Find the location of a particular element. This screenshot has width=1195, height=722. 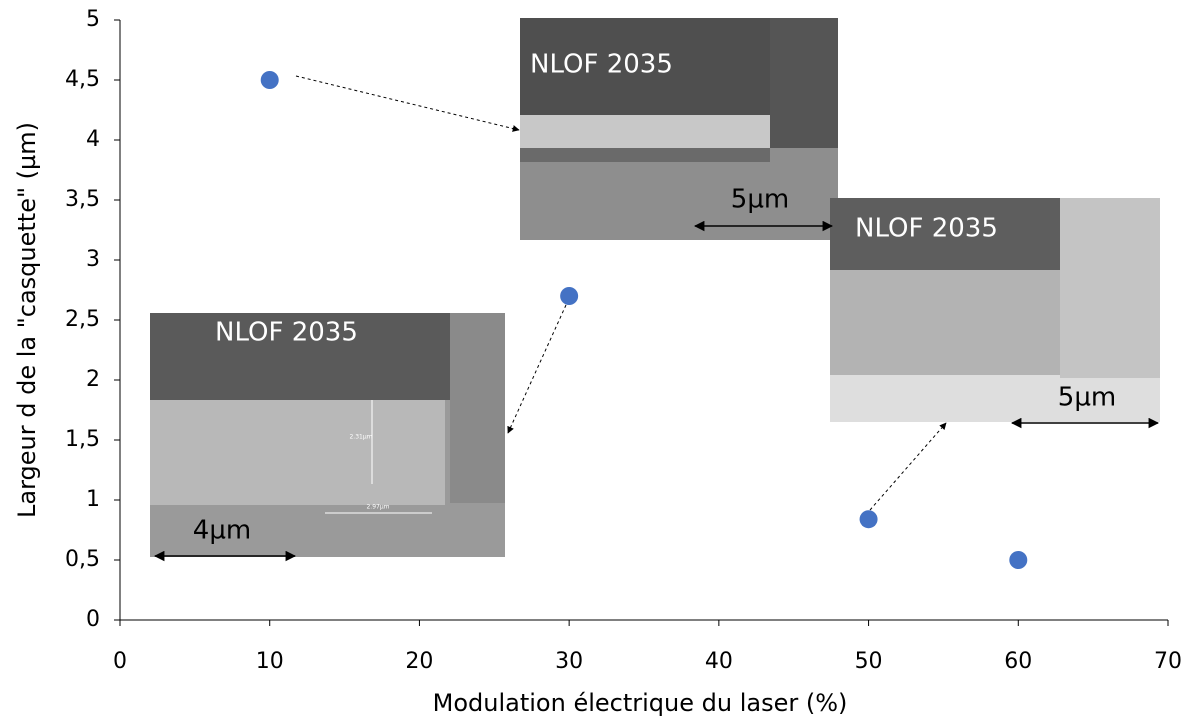

y-tick-label: 1,5 is located at coordinates (82, 439).